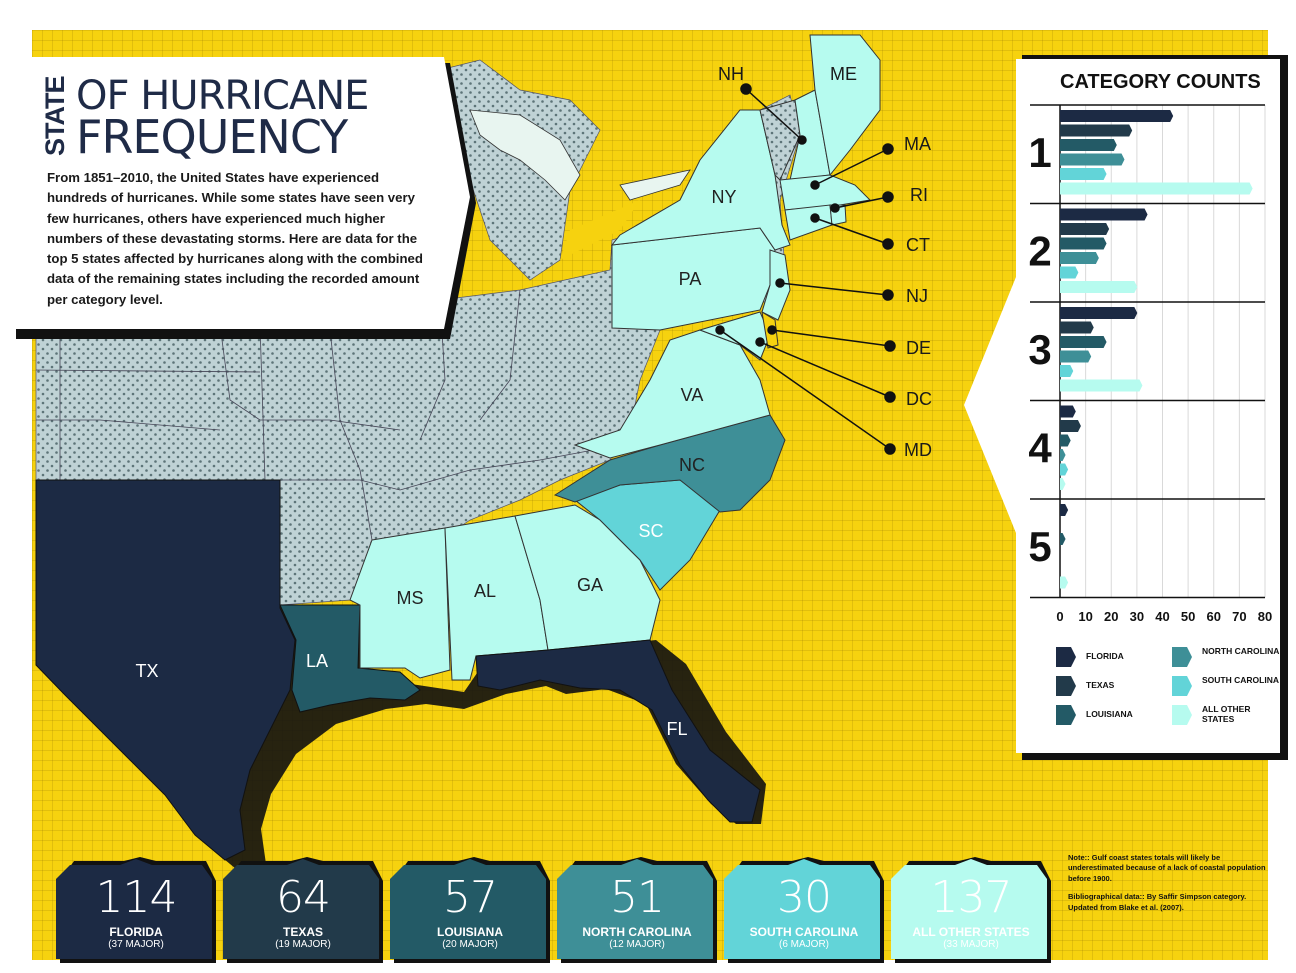 This screenshot has height=973, width=1296. Describe the element at coordinates (1239, 616) in the screenshot. I see `x-tick-label: 70` at that location.